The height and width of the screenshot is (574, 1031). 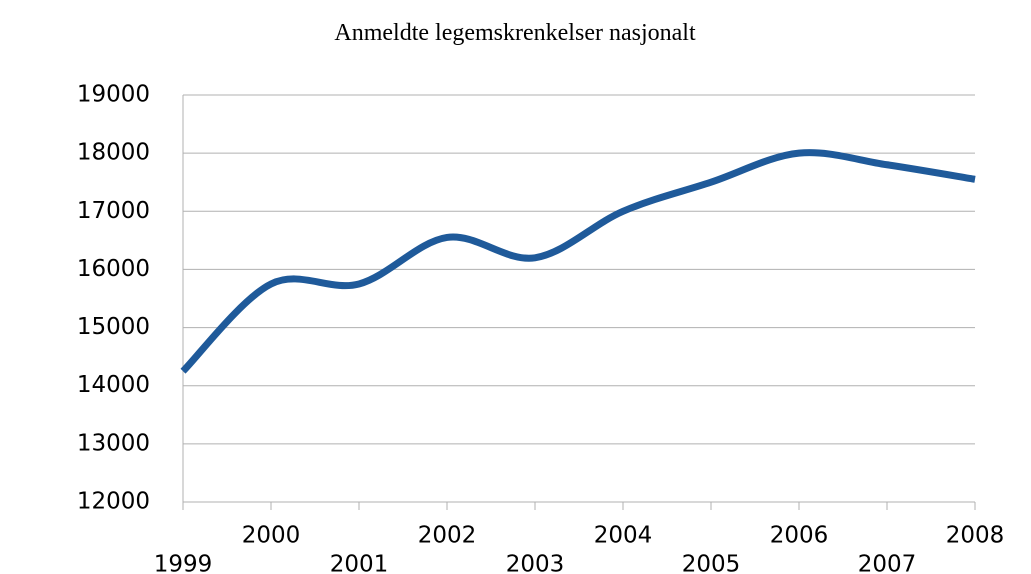 I want to click on y-tick-label: 18000, so click(x=113, y=153).